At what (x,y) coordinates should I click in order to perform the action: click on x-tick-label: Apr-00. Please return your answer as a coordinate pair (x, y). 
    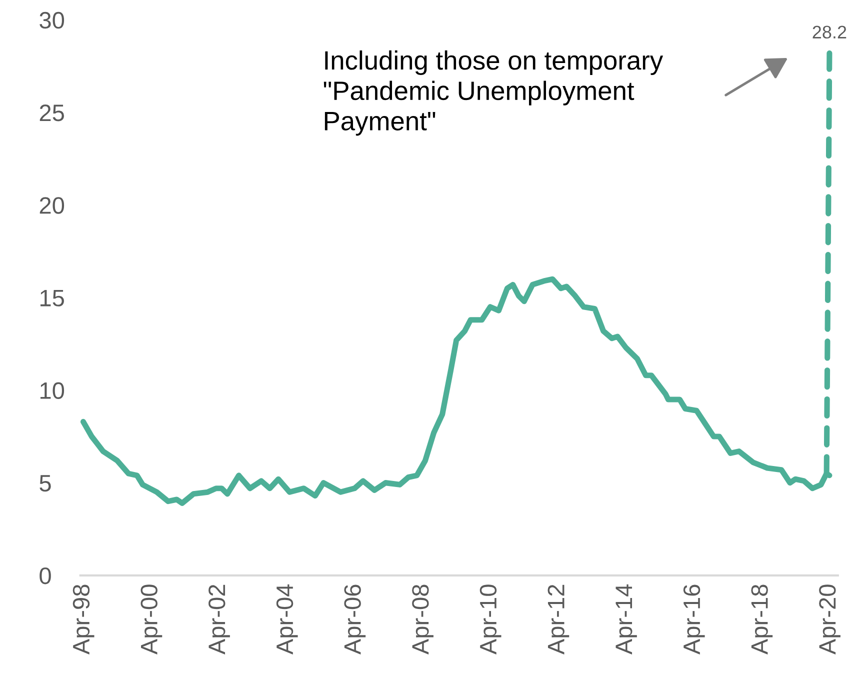
    Looking at the image, I should click on (151, 619).